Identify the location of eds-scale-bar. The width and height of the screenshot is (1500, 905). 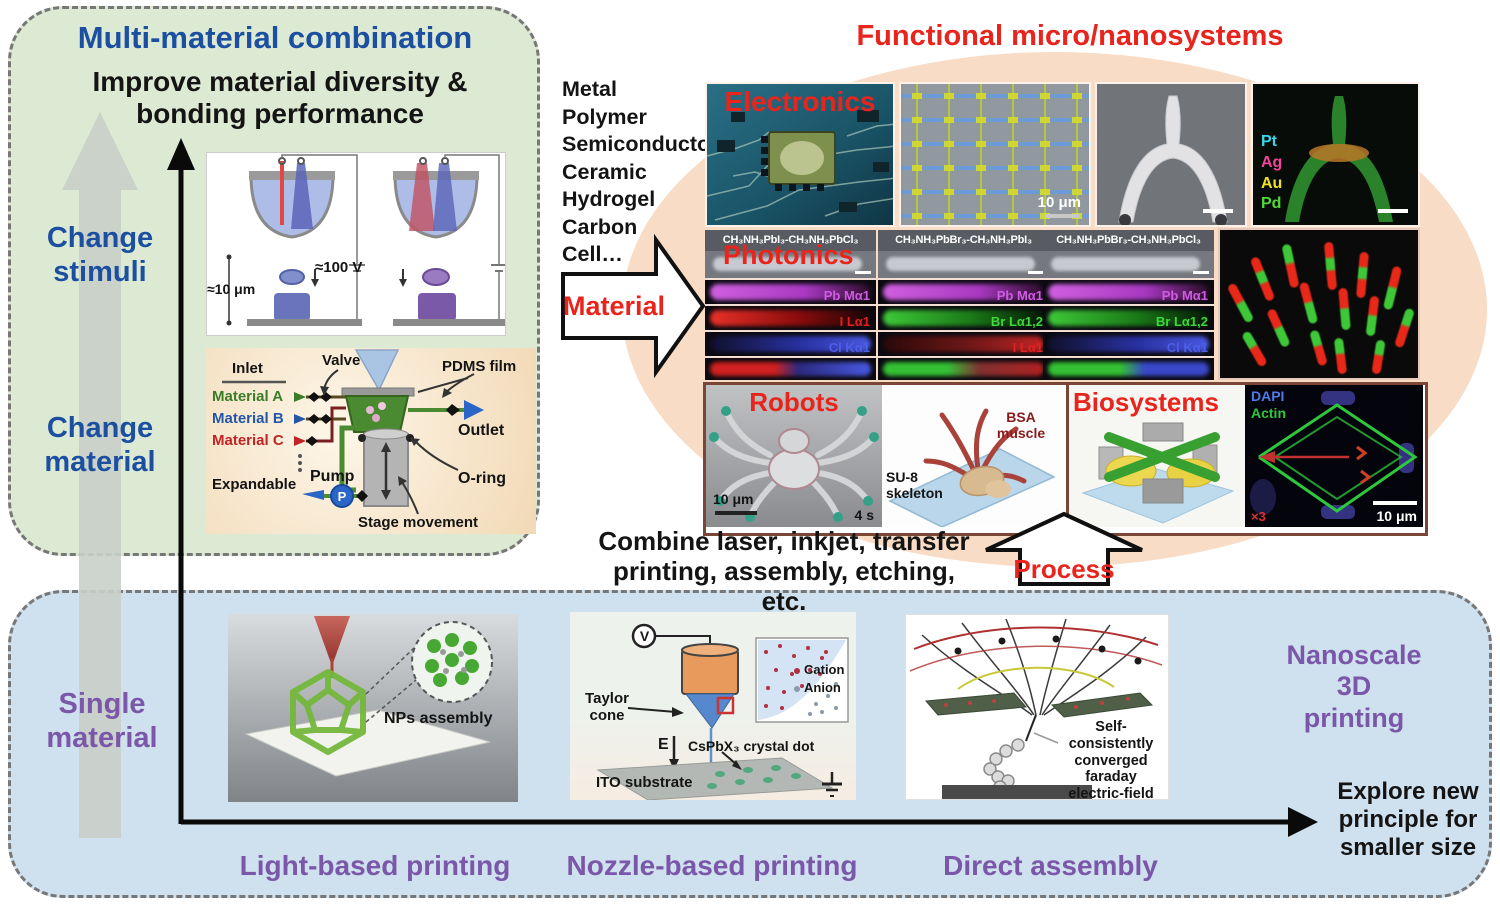
(1393, 211).